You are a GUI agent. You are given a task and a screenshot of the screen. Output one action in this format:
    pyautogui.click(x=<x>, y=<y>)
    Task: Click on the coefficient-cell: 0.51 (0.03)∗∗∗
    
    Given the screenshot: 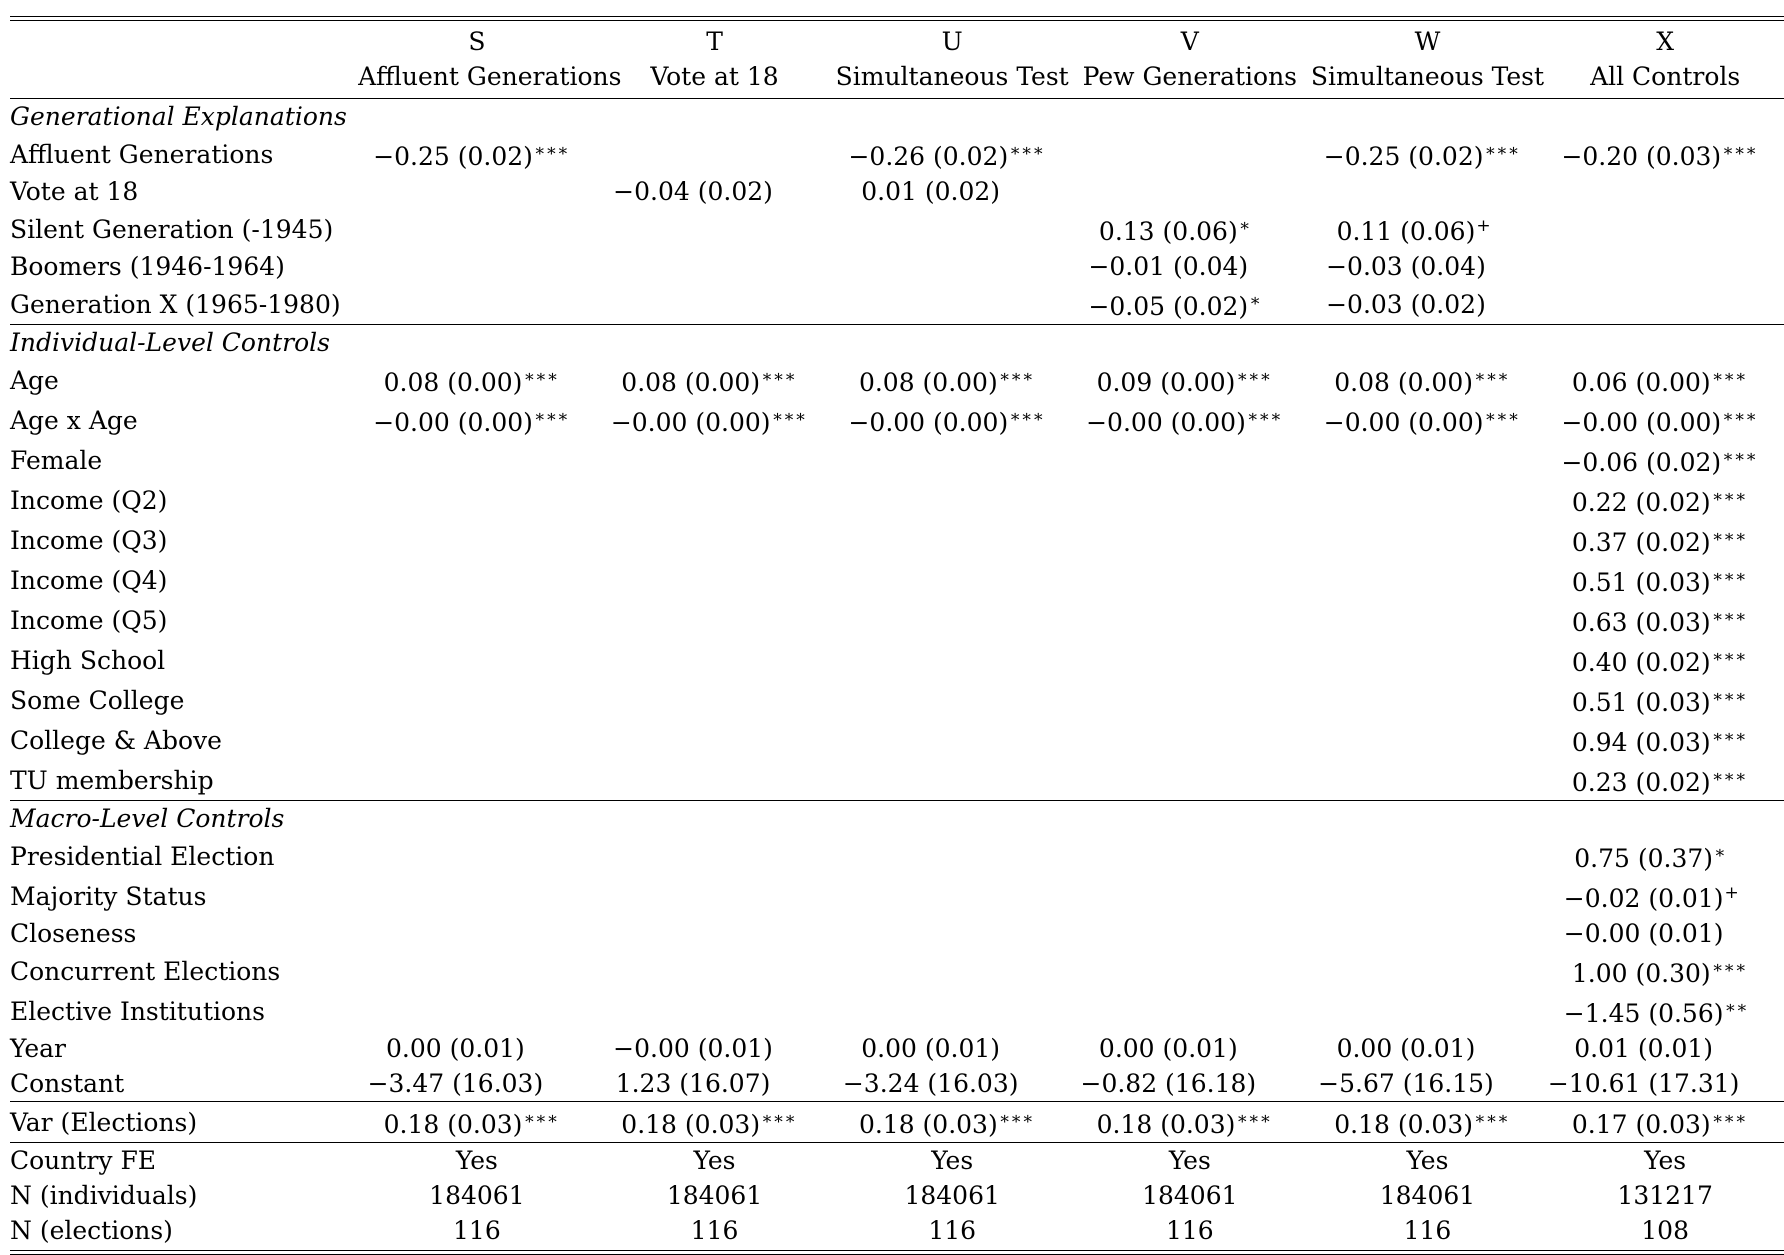 What is the action you would take?
    pyautogui.click(x=1665, y=580)
    